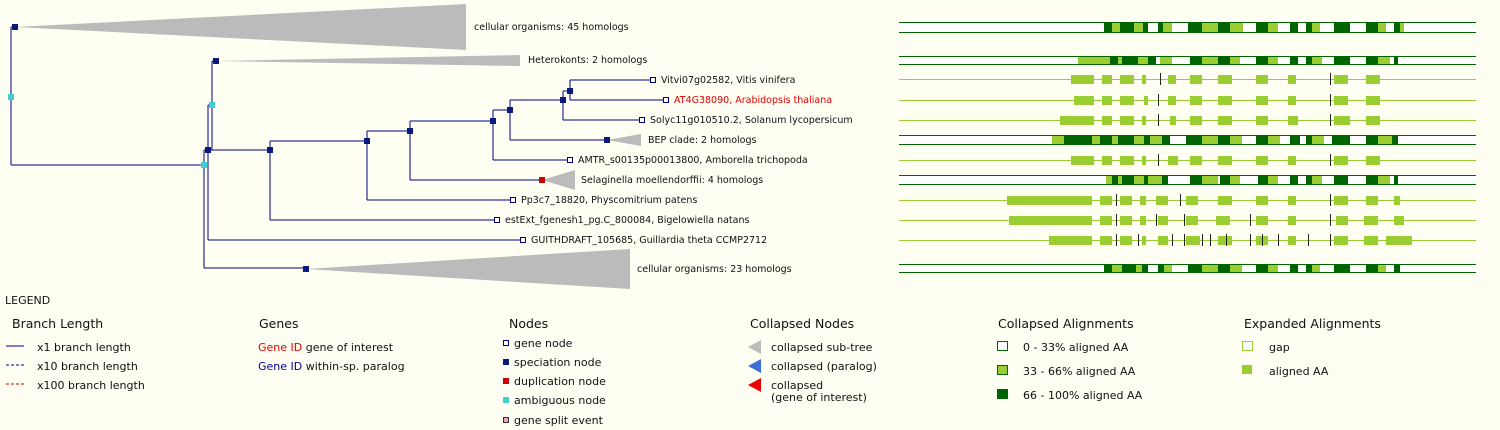 This screenshot has height=430, width=1500. What do you see at coordinates (672, 180) in the screenshot?
I see `tree-label: Selaginella moellendorffii: 4 homologs` at bounding box center [672, 180].